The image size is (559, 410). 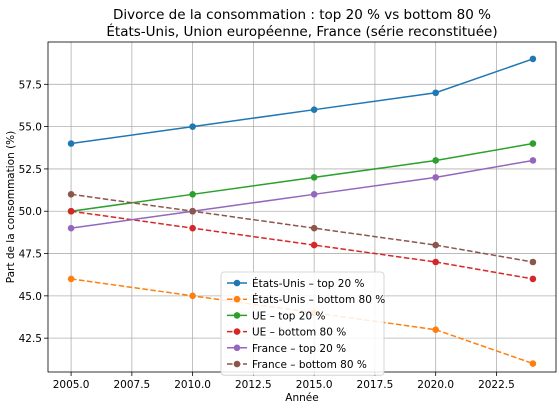 I want to click on legend-label: France – bottom 80 %, so click(x=309, y=365).